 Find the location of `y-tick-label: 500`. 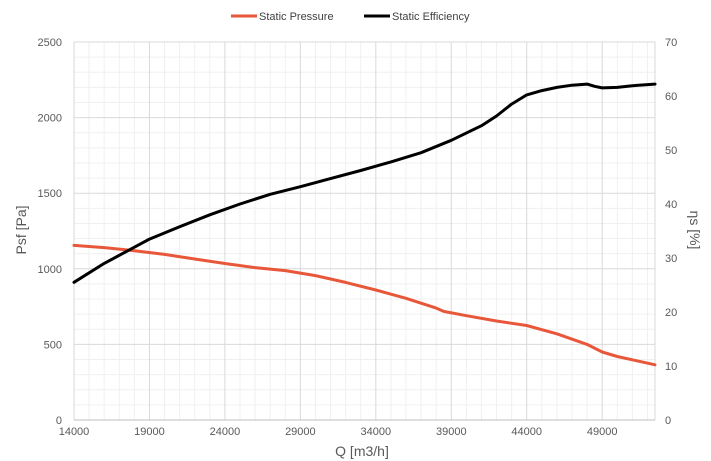

y-tick-label: 500 is located at coordinates (53, 345).